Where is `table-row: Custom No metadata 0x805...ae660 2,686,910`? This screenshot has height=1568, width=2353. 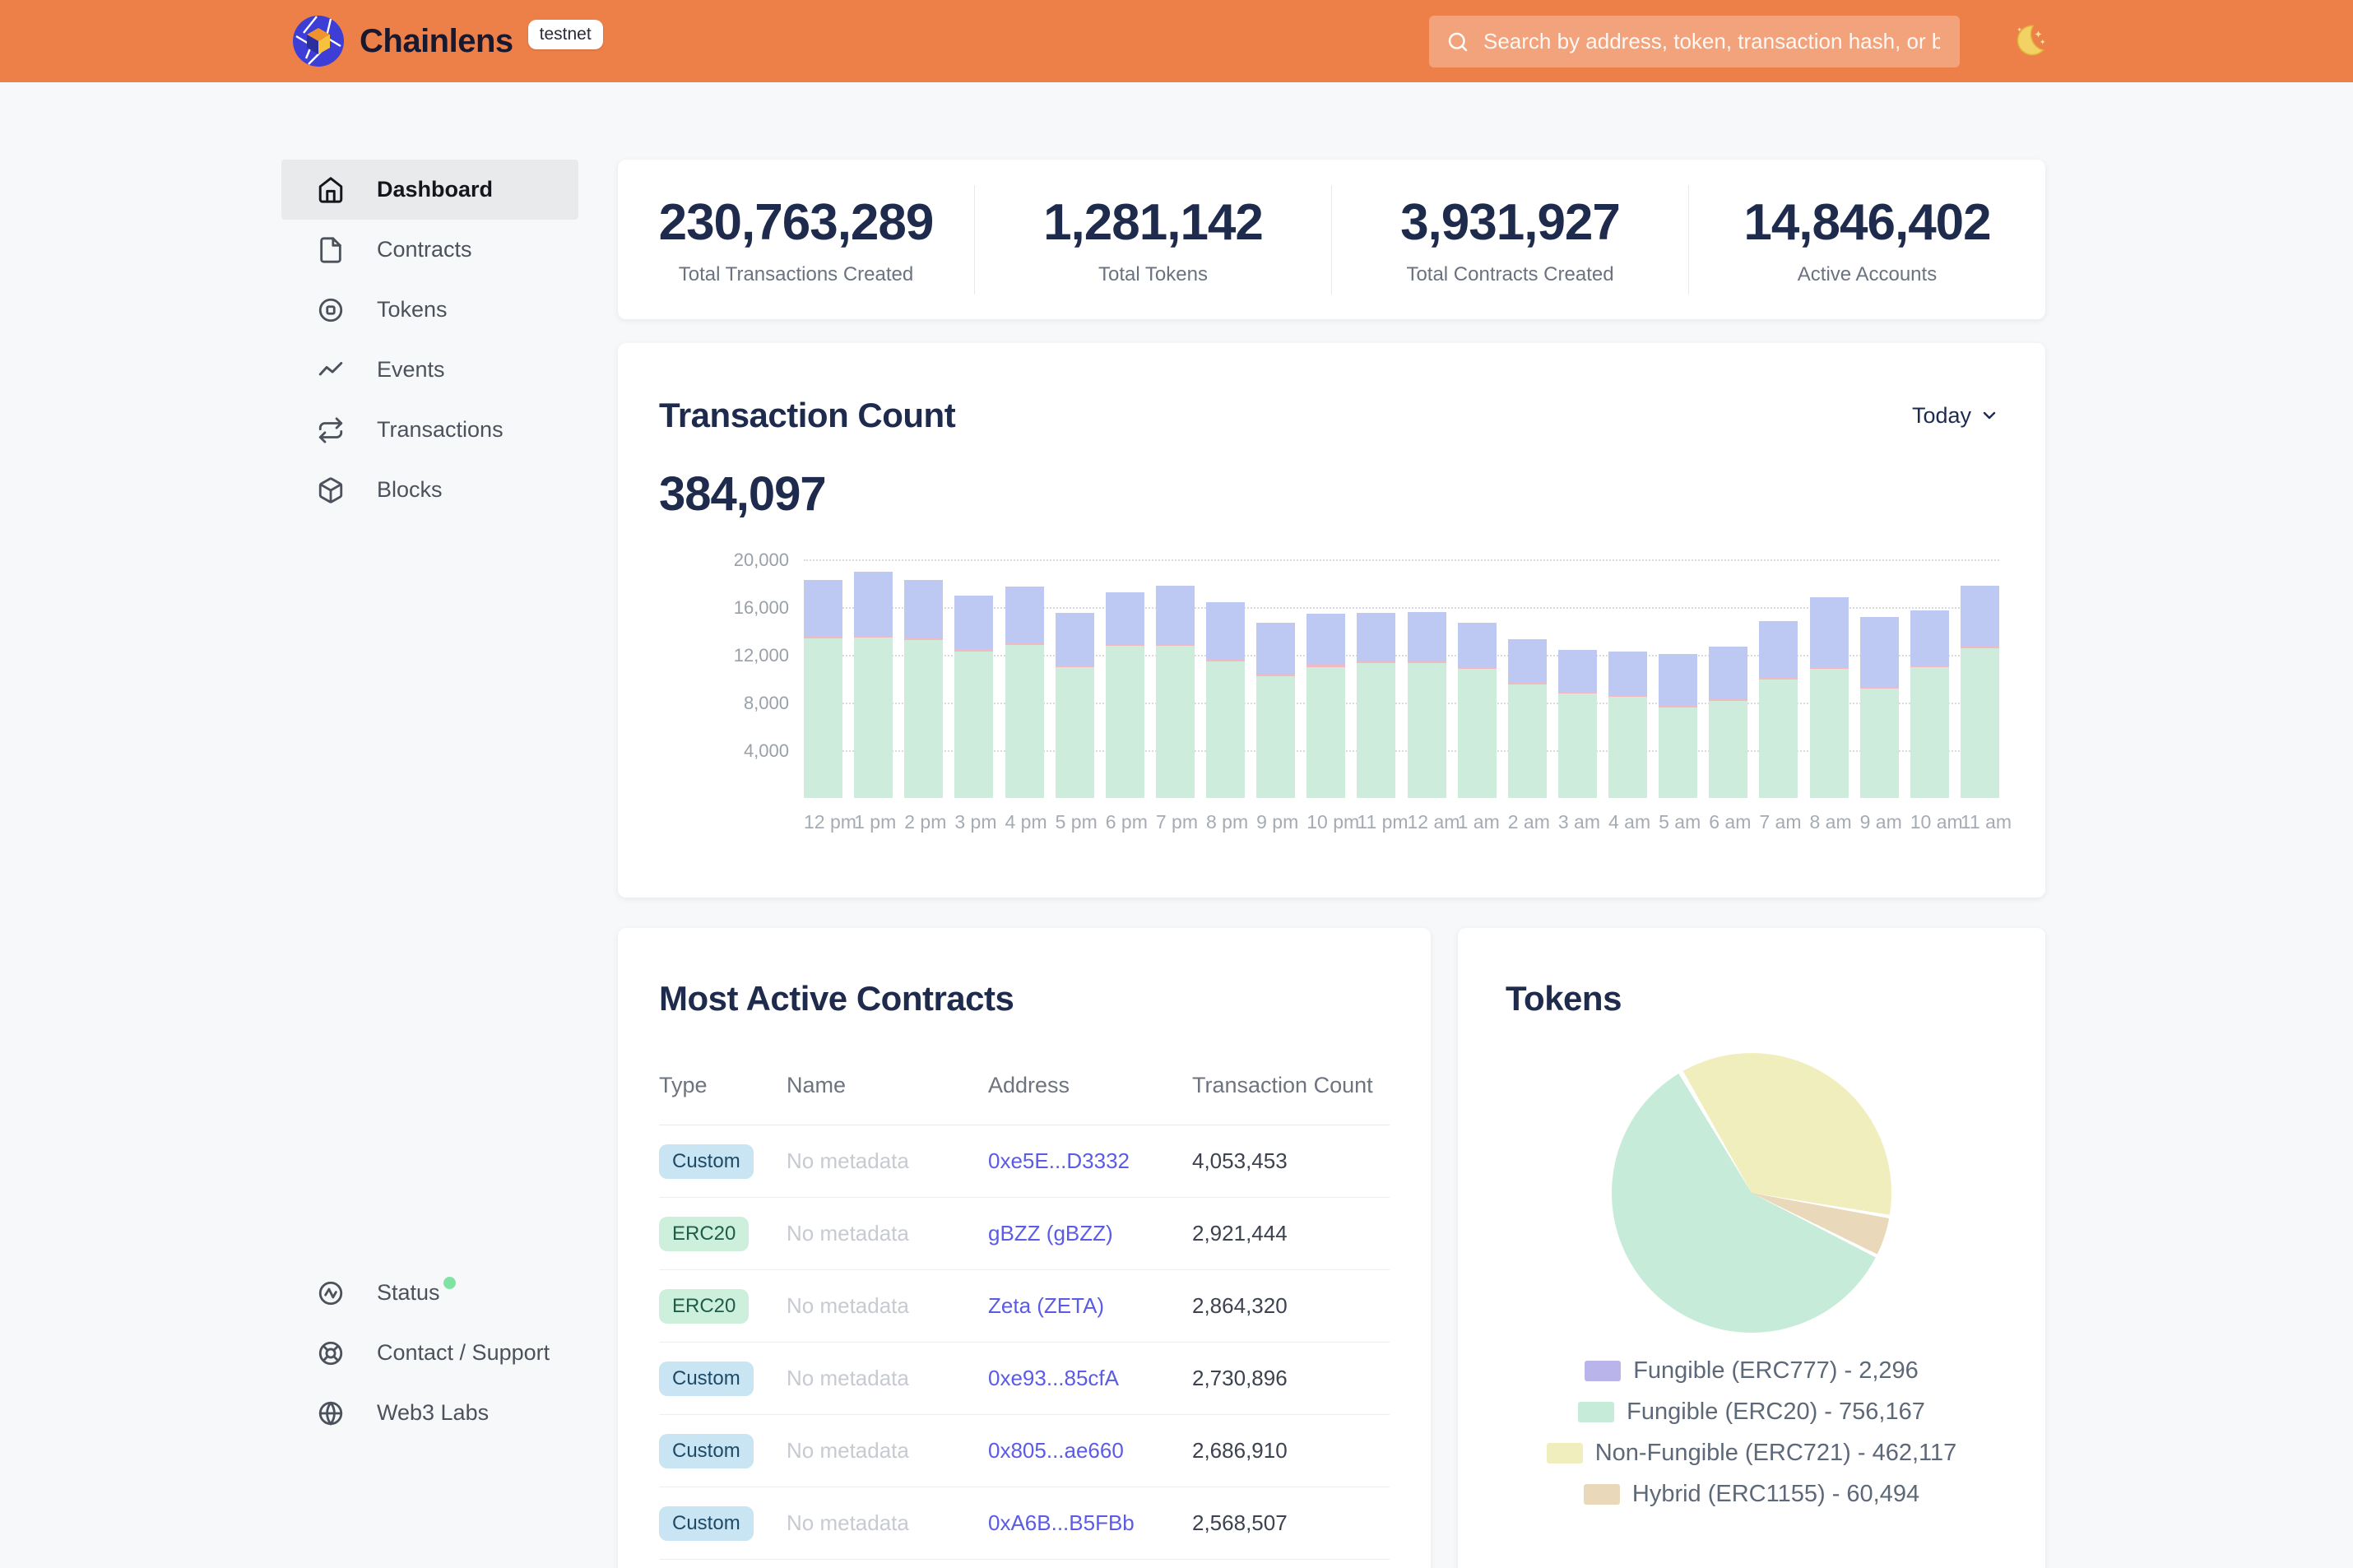
table-row: Custom No metadata 0x805...ae660 2,686,910 is located at coordinates (1024, 1451).